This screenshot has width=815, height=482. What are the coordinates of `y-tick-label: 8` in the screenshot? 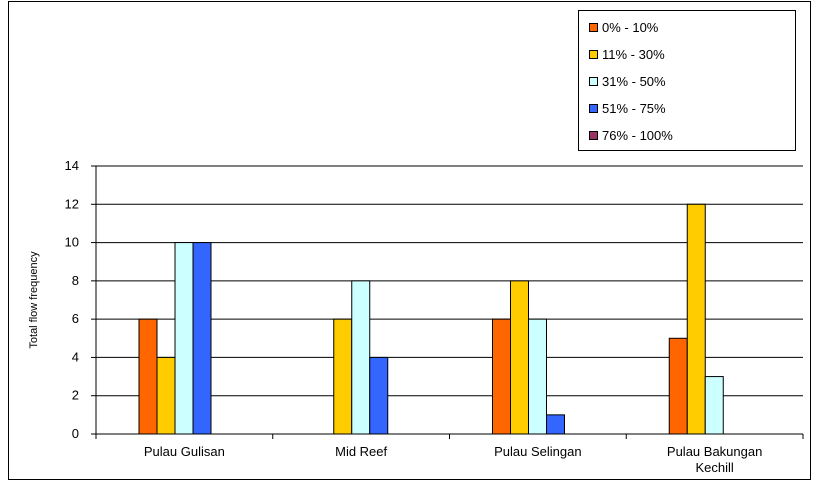 It's located at (75, 280).